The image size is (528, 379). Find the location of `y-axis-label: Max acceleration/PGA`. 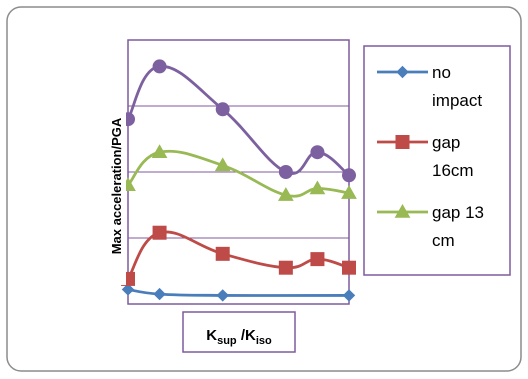

y-axis-label: Max acceleration/PGA is located at coordinates (116, 185).